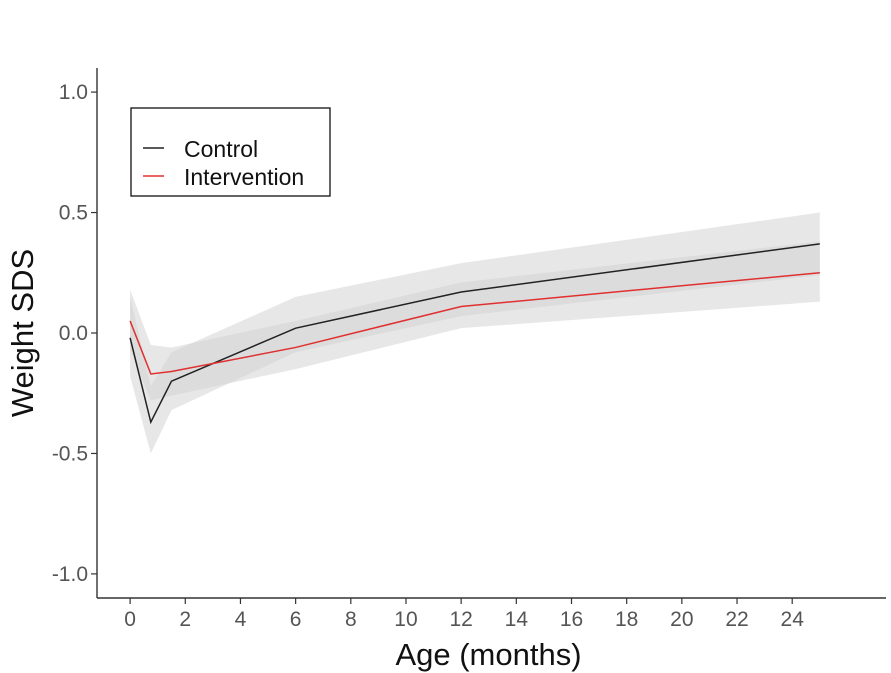 This screenshot has height=673, width=891. I want to click on y-tick-label: -0.5, so click(70, 453).